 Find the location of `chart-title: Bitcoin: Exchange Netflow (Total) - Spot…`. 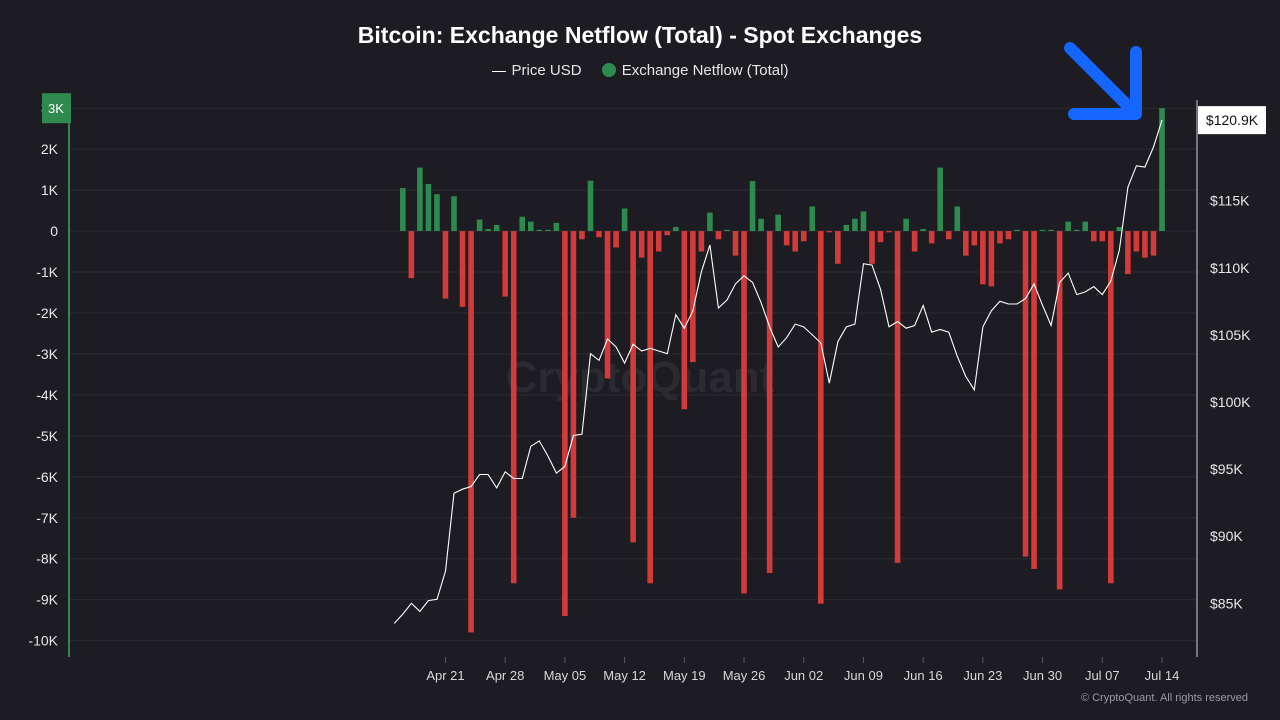

chart-title: Bitcoin: Exchange Netflow (Total) - Spot… is located at coordinates (640, 35).